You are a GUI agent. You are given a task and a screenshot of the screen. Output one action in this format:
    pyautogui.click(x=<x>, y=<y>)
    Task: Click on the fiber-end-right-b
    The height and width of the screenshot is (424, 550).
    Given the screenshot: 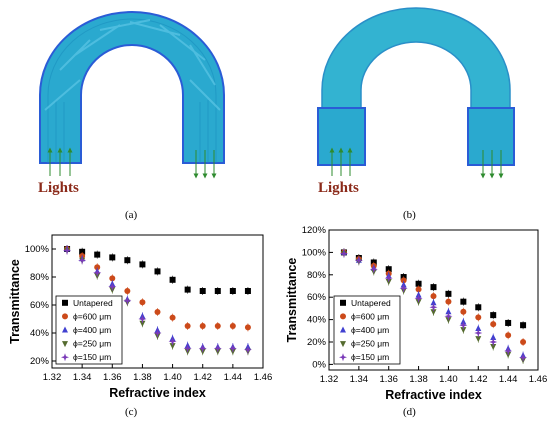 What is the action you would take?
    pyautogui.click(x=491, y=136)
    